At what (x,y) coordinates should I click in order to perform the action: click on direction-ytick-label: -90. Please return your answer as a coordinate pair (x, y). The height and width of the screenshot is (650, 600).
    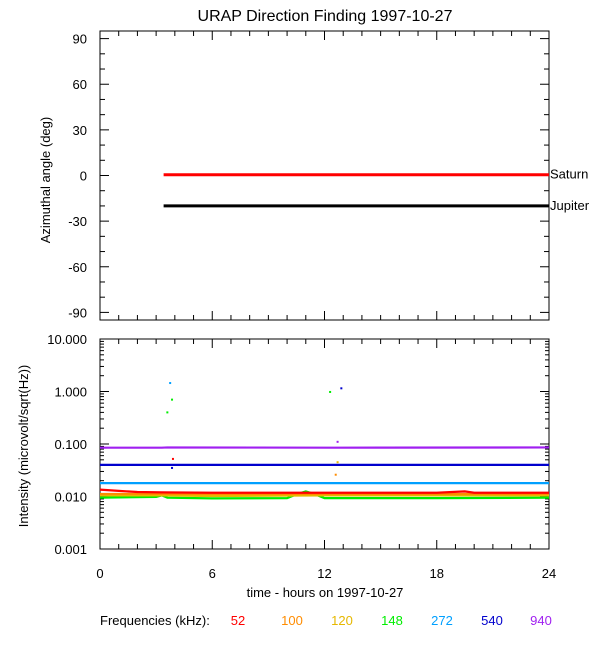
    Looking at the image, I should click on (77, 312).